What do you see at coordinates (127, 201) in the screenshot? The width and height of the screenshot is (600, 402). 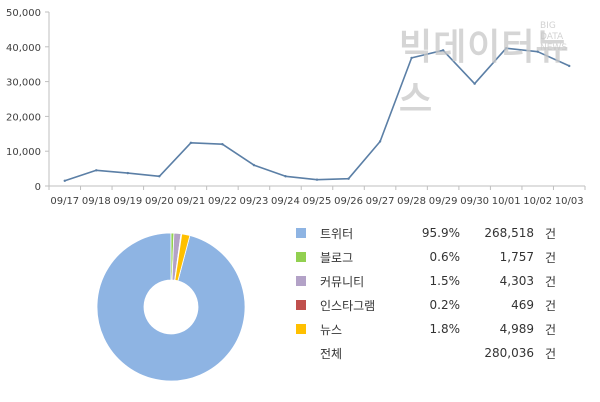 I see `x-tick-label: 09/19` at bounding box center [127, 201].